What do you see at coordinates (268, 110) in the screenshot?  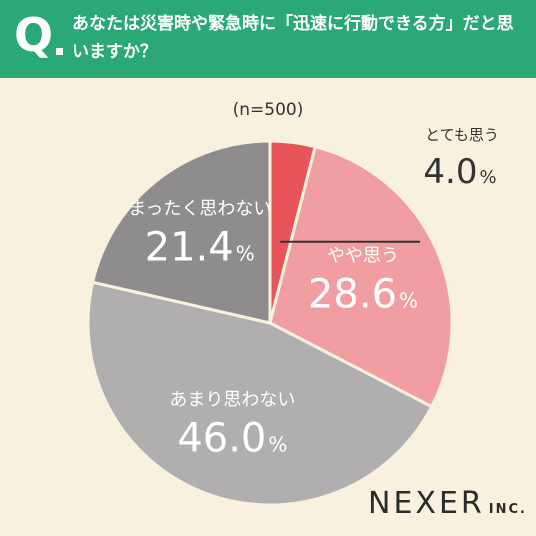 I see `sample-size-label: (n=500)` at bounding box center [268, 110].